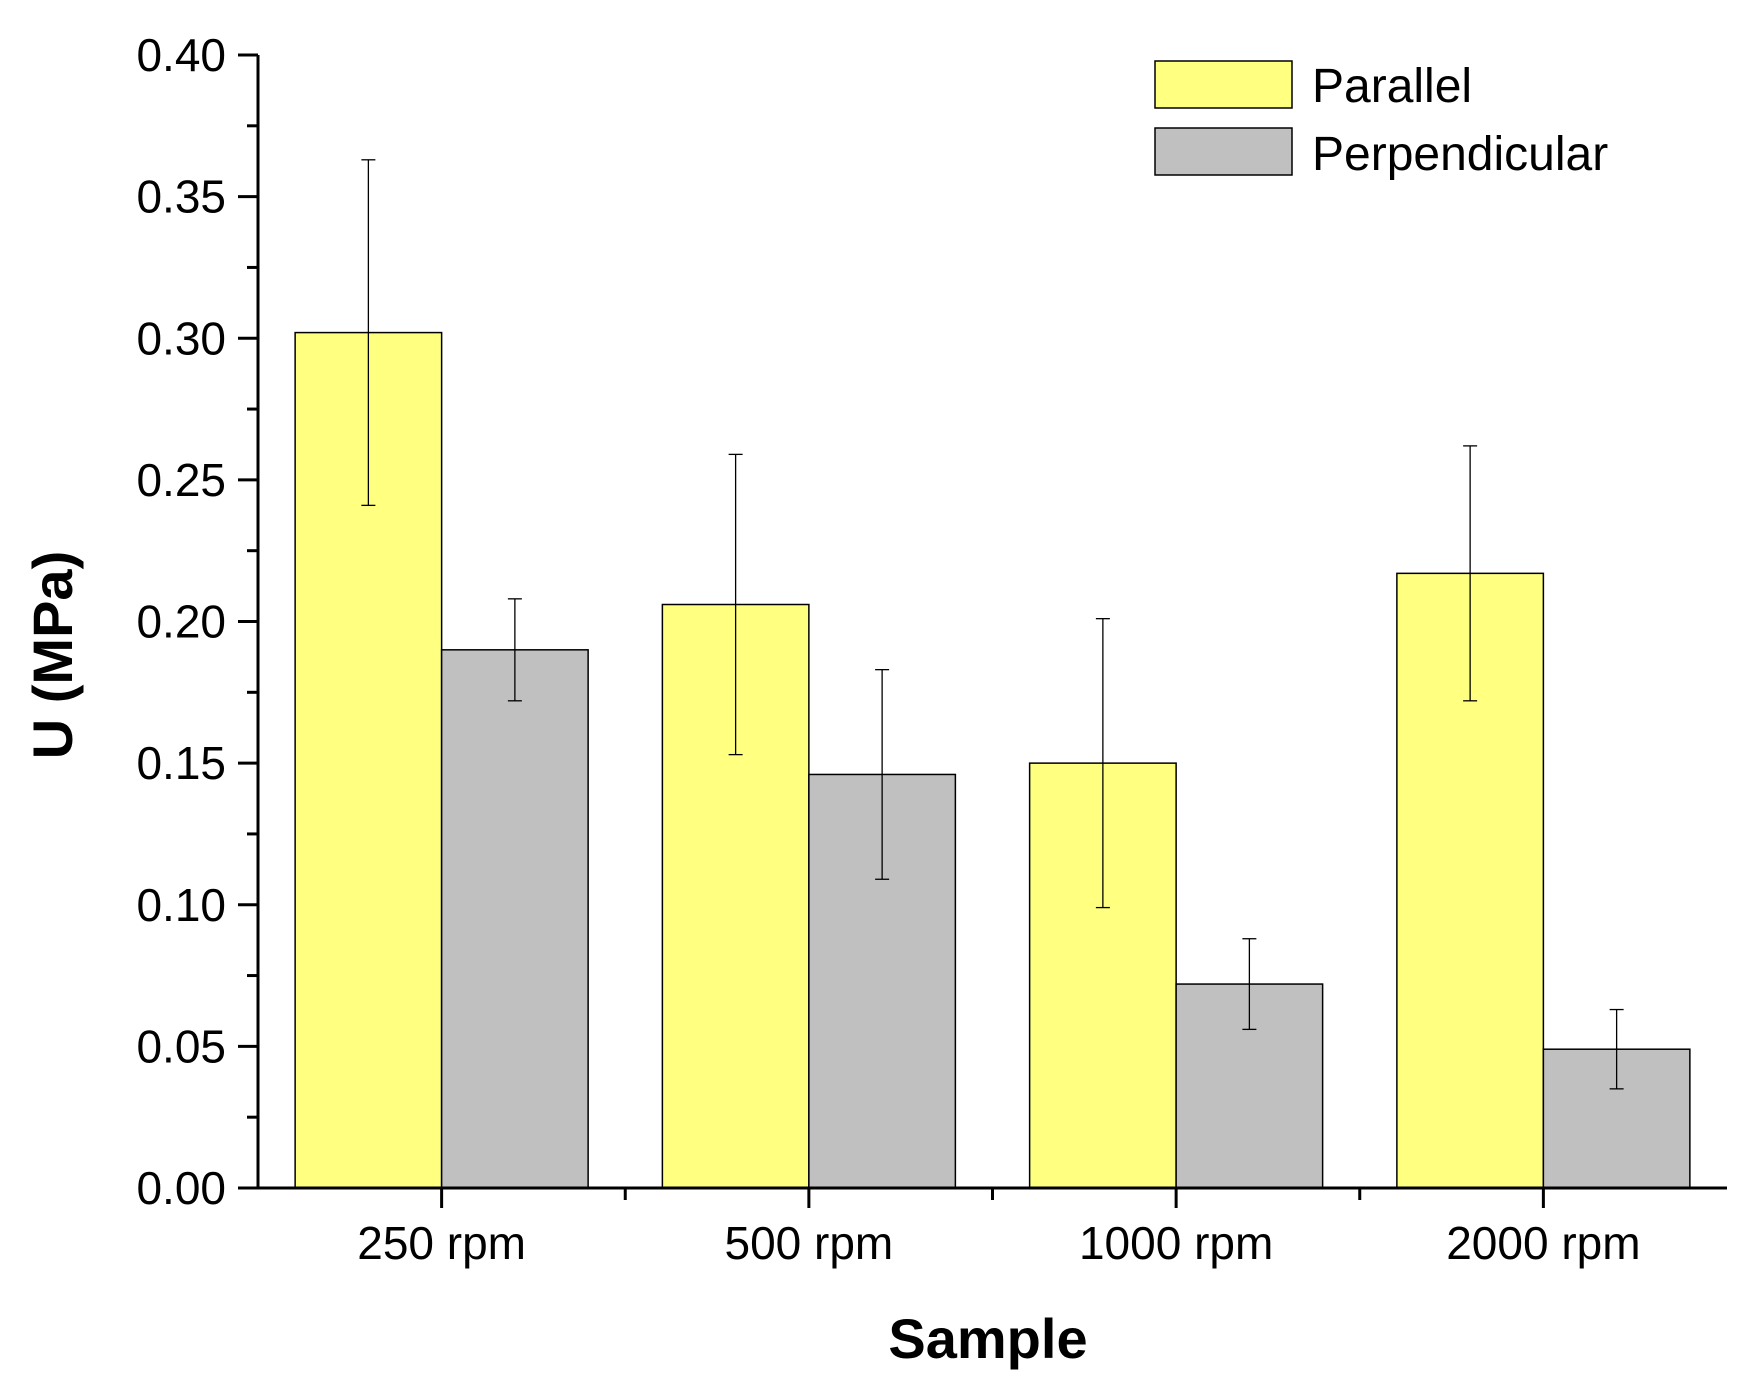 This screenshot has height=1390, width=1739. I want to click on legend: Parallel Perpendicular, so click(1381, 120).